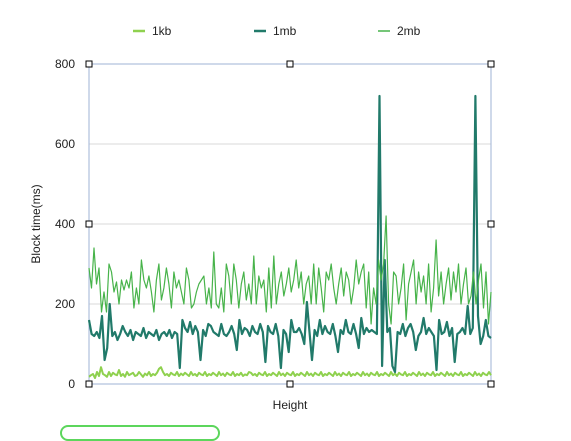  I want to click on legend: 1kb 1mb 2mb, so click(277, 31).